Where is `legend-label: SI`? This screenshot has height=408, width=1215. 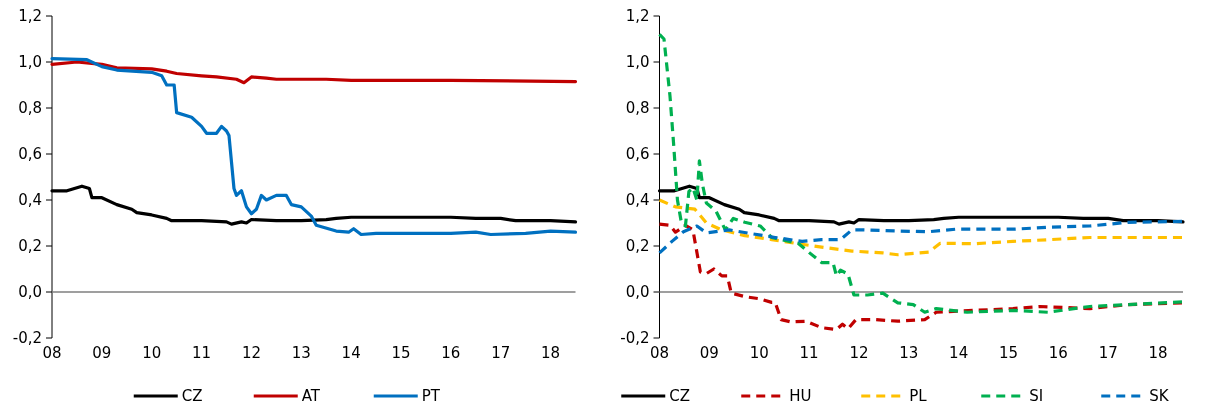
legend-label: SI is located at coordinates (1036, 396).